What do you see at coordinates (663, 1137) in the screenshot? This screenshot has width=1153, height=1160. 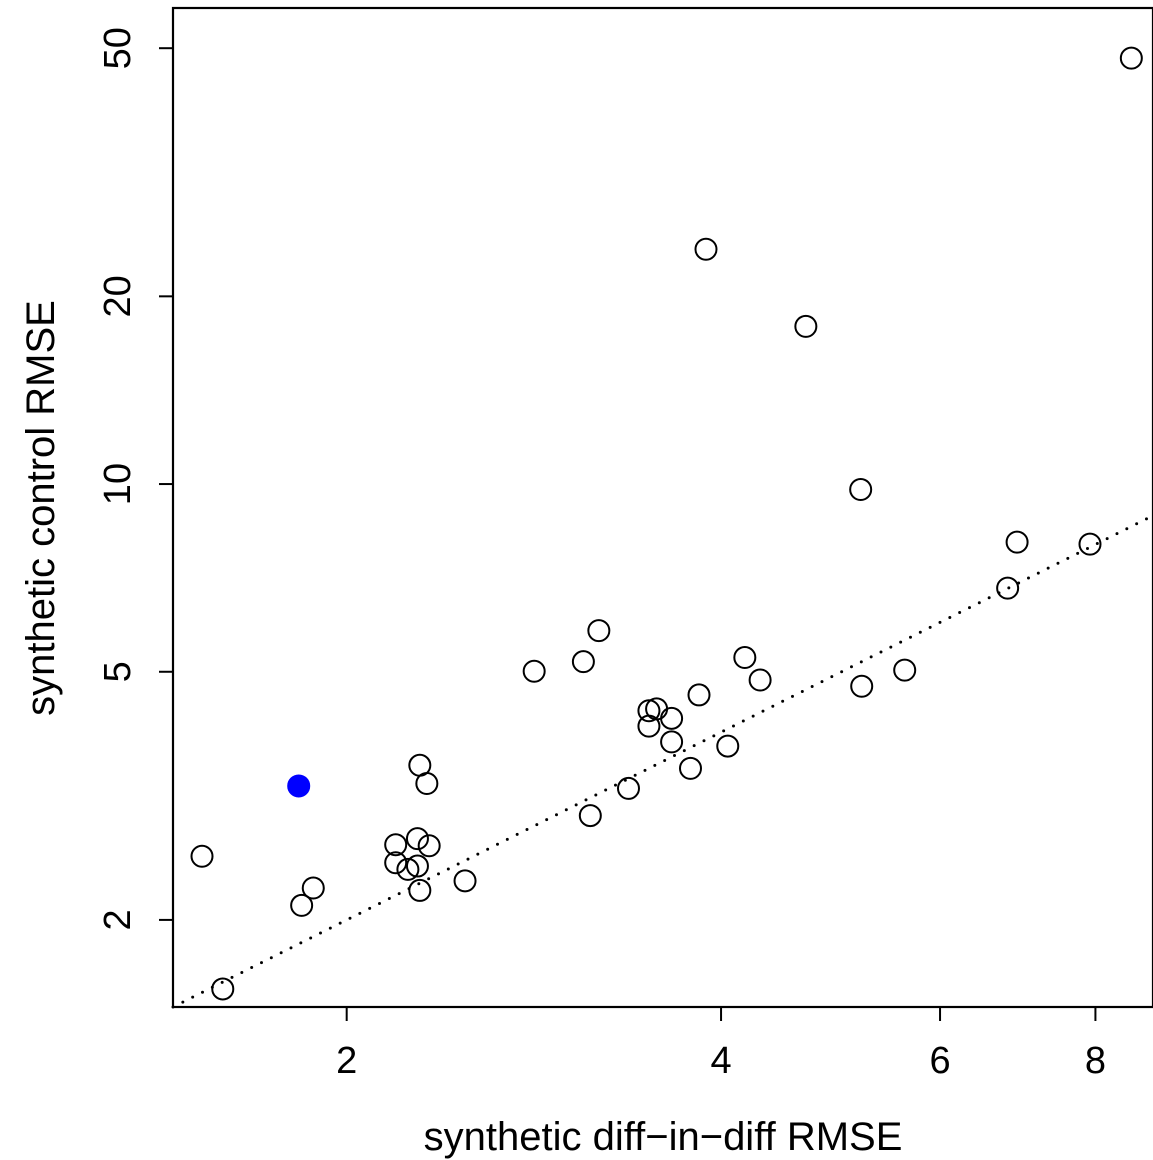 I see `x-axis-title: synthetic diff−in−diff RMSE` at bounding box center [663, 1137].